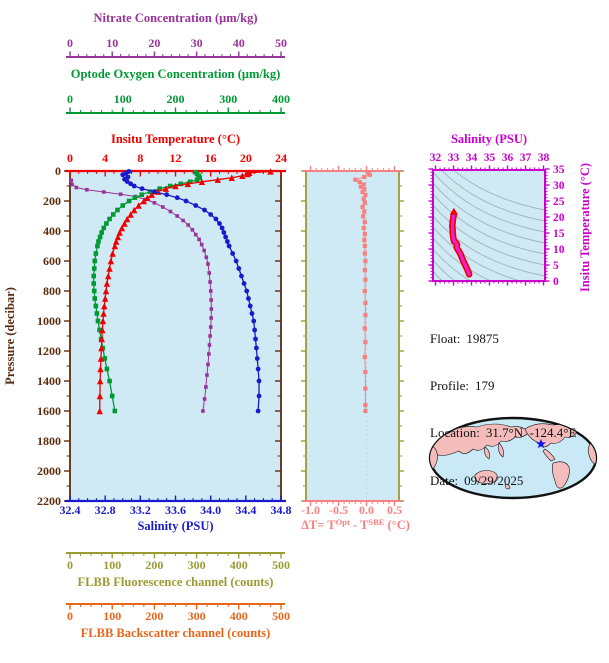  Describe the element at coordinates (246, 158) in the screenshot. I see `temperature-tick-label: 20` at that location.